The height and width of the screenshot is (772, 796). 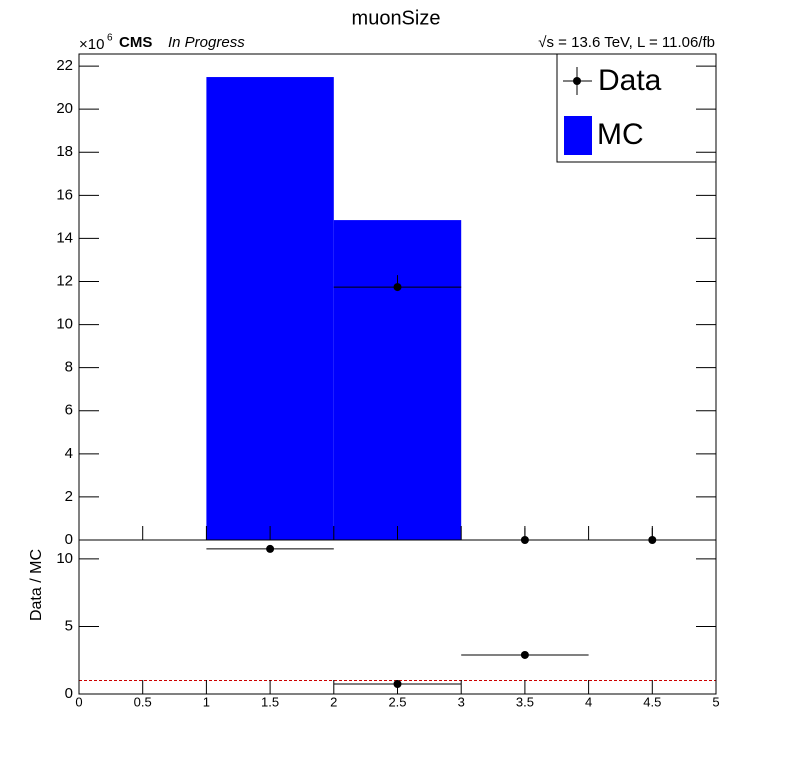 I want to click on y-tick-label: 18, so click(x=64, y=151).